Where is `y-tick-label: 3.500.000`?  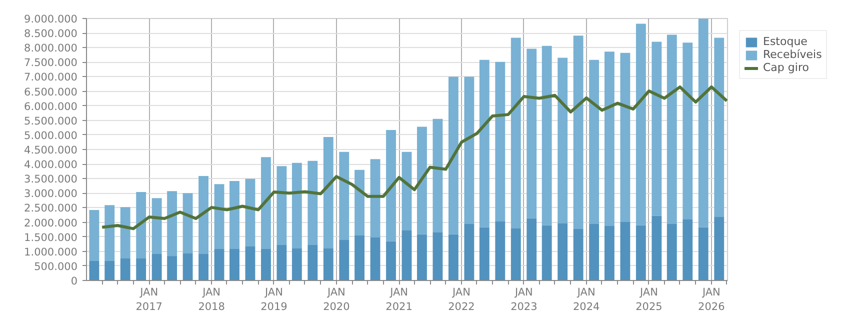 y-tick-label: 3.500.000 is located at coordinates (51, 180).